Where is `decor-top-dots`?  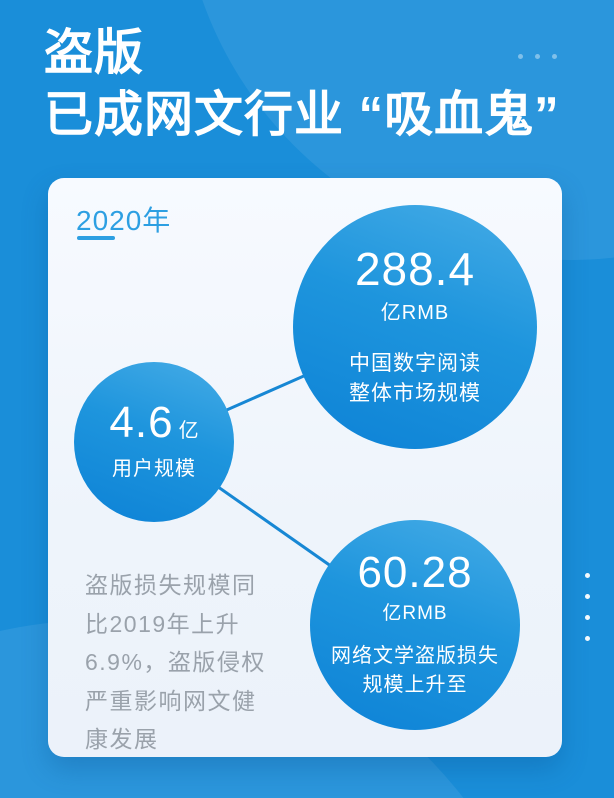 decor-top-dots is located at coordinates (537, 56).